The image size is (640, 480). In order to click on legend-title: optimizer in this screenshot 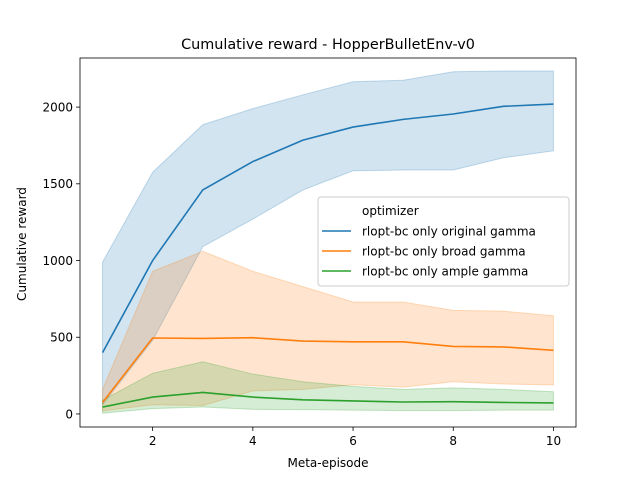, I will do `click(390, 211)`.